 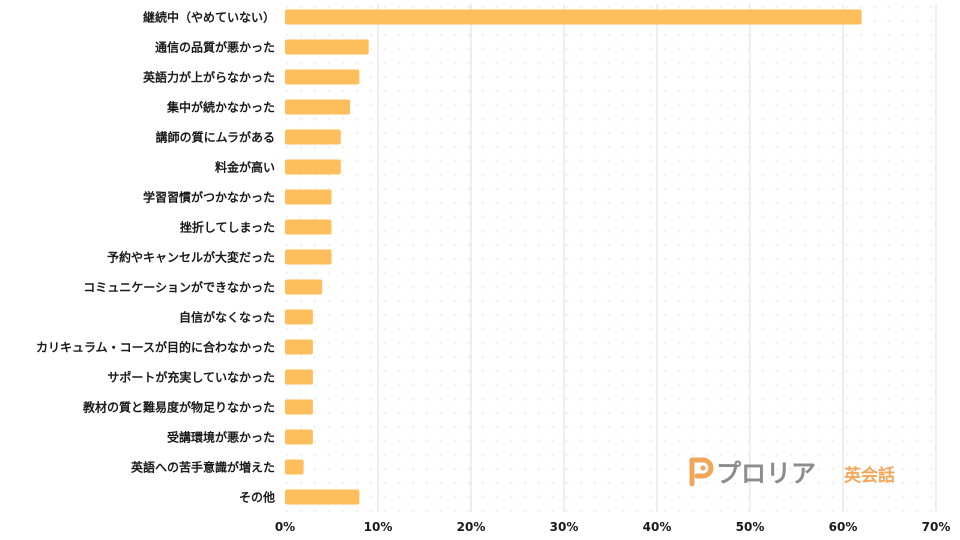 What do you see at coordinates (750, 527) in the screenshot?
I see `x-tick-label: 50%` at bounding box center [750, 527].